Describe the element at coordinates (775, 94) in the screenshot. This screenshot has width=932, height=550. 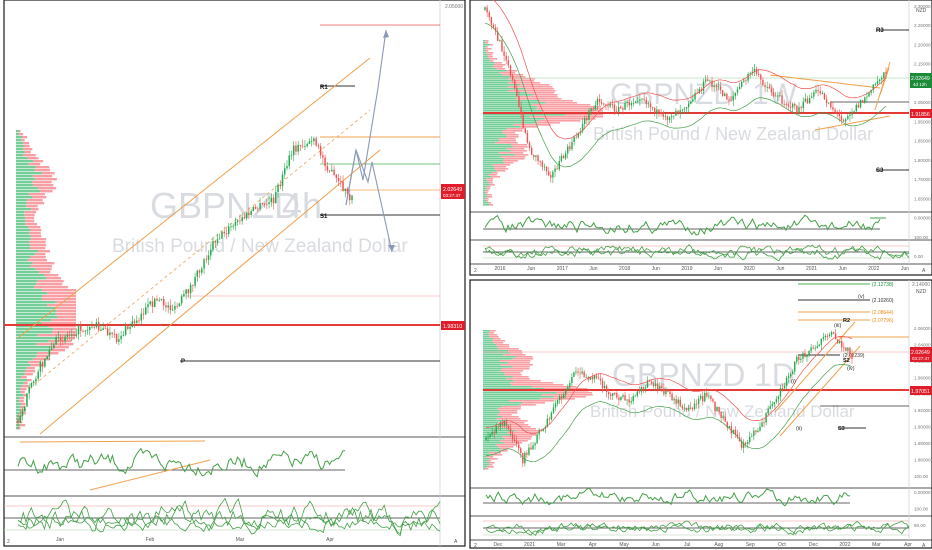
I see `tr-tf-watermark: 1W` at that location.